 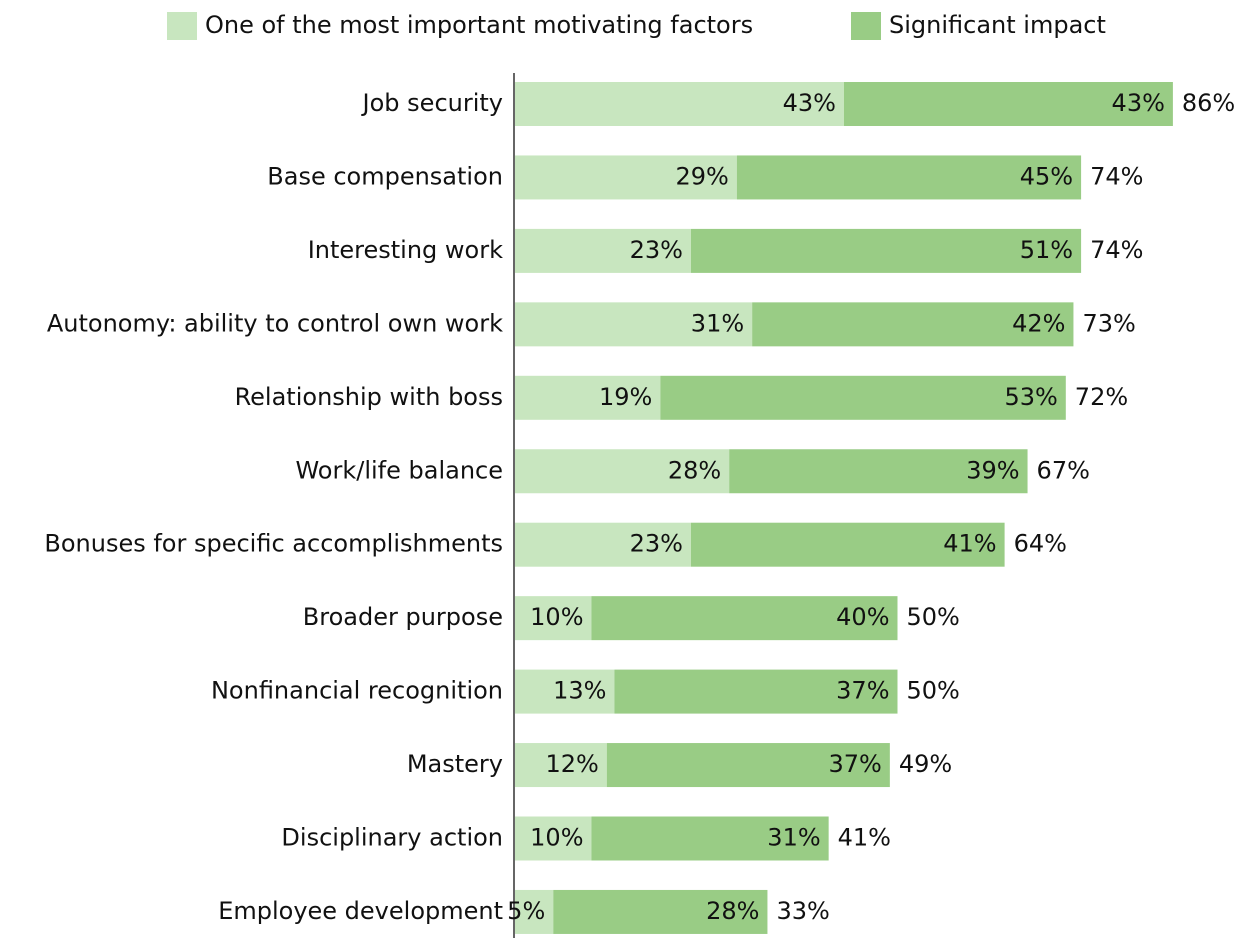 I want to click on value-label: 41%, so click(x=969, y=544).